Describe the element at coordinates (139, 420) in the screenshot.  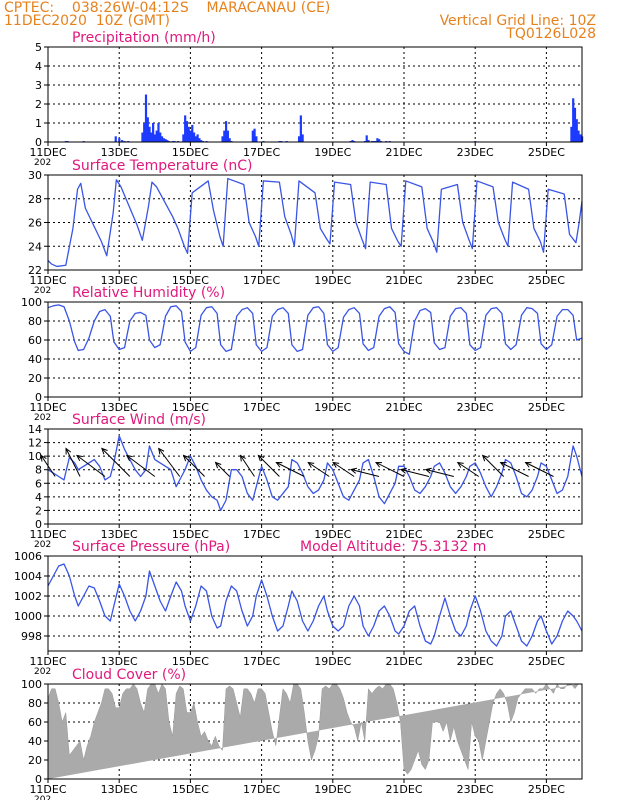
I see `panel-title: Surface Wind (m/s)` at that location.